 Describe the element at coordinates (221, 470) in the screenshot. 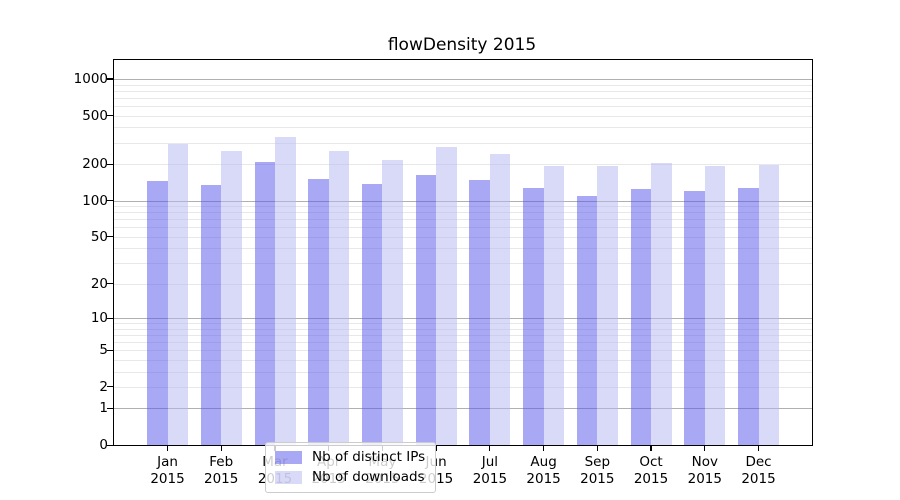

I see `x-axis-label: Feb 2015` at that location.